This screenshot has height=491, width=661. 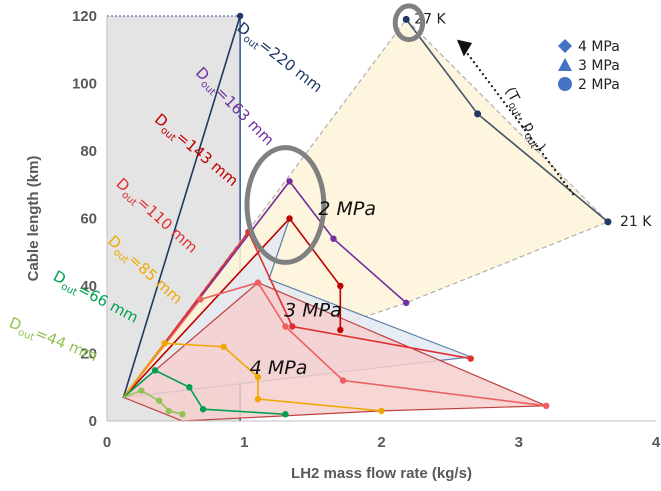 What do you see at coordinates (279, 58) in the screenshot?
I see `dout-label-0: Dout=220 mm` at bounding box center [279, 58].